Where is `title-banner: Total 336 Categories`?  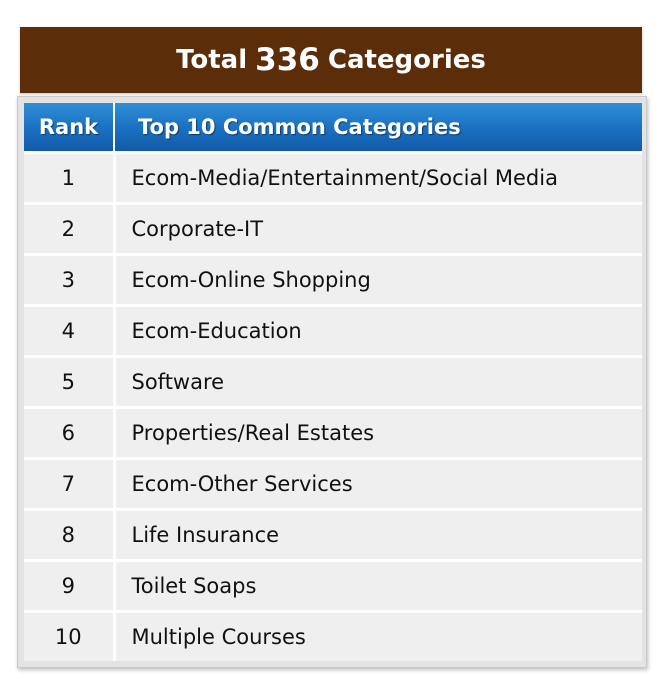 title-banner: Total 336 Categories is located at coordinates (331, 60).